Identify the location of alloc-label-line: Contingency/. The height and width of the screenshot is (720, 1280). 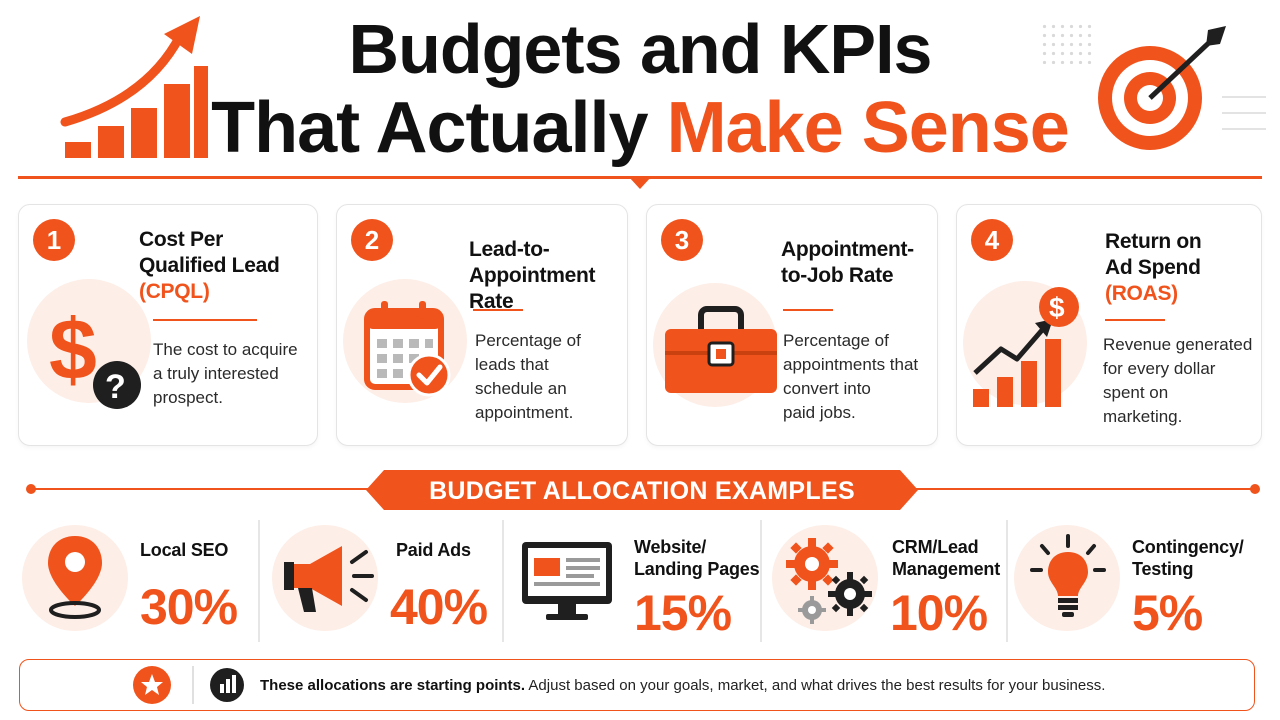
(1188, 547).